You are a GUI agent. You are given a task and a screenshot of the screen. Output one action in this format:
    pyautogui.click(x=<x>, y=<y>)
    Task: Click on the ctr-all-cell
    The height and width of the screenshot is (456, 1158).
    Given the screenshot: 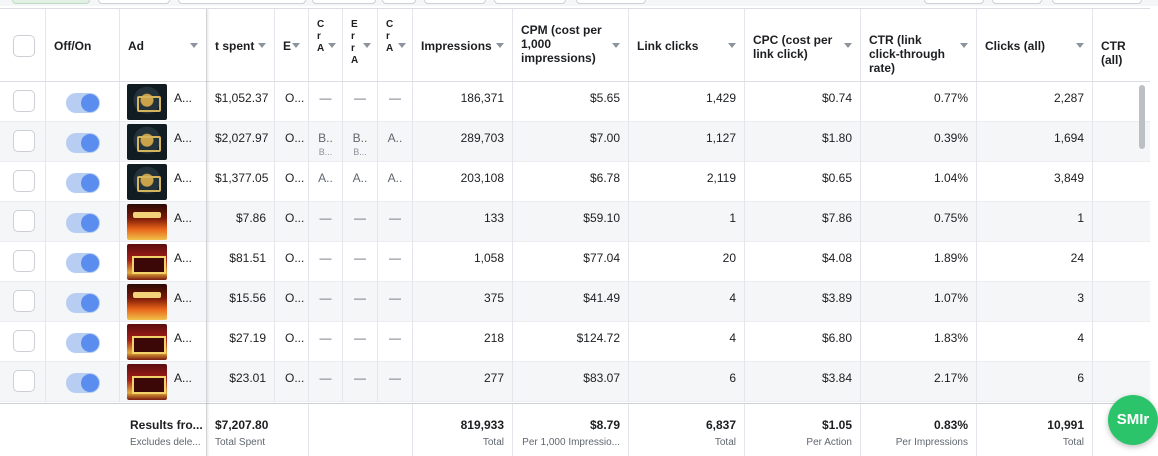 What is the action you would take?
    pyautogui.click(x=1121, y=342)
    